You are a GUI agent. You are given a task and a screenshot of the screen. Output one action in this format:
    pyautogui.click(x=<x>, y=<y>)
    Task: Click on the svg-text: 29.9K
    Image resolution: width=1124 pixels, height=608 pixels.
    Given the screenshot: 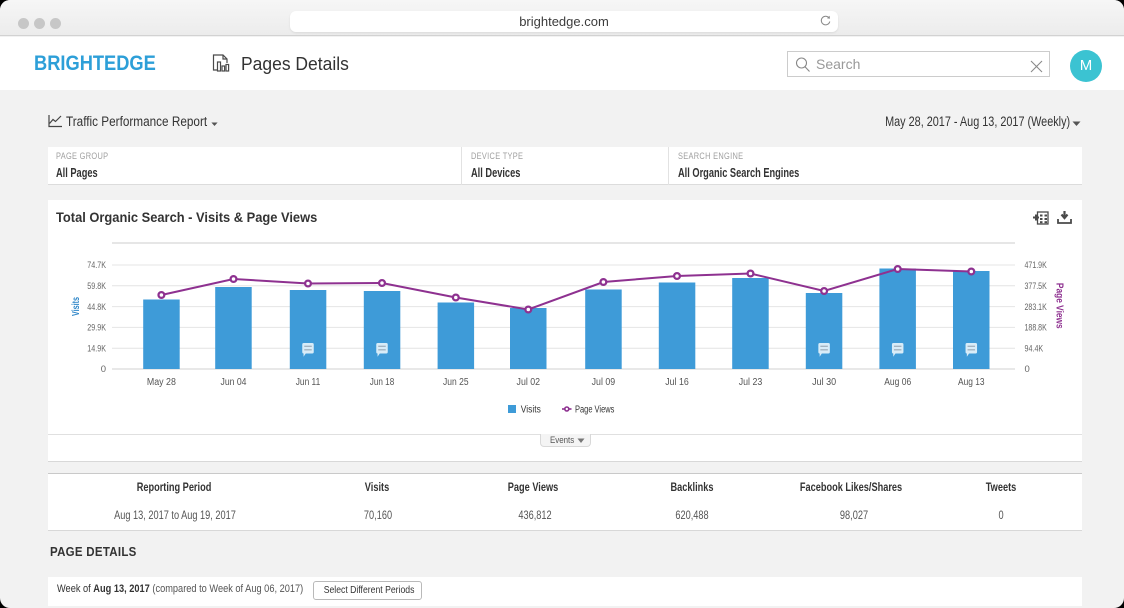 What is the action you would take?
    pyautogui.click(x=96, y=328)
    